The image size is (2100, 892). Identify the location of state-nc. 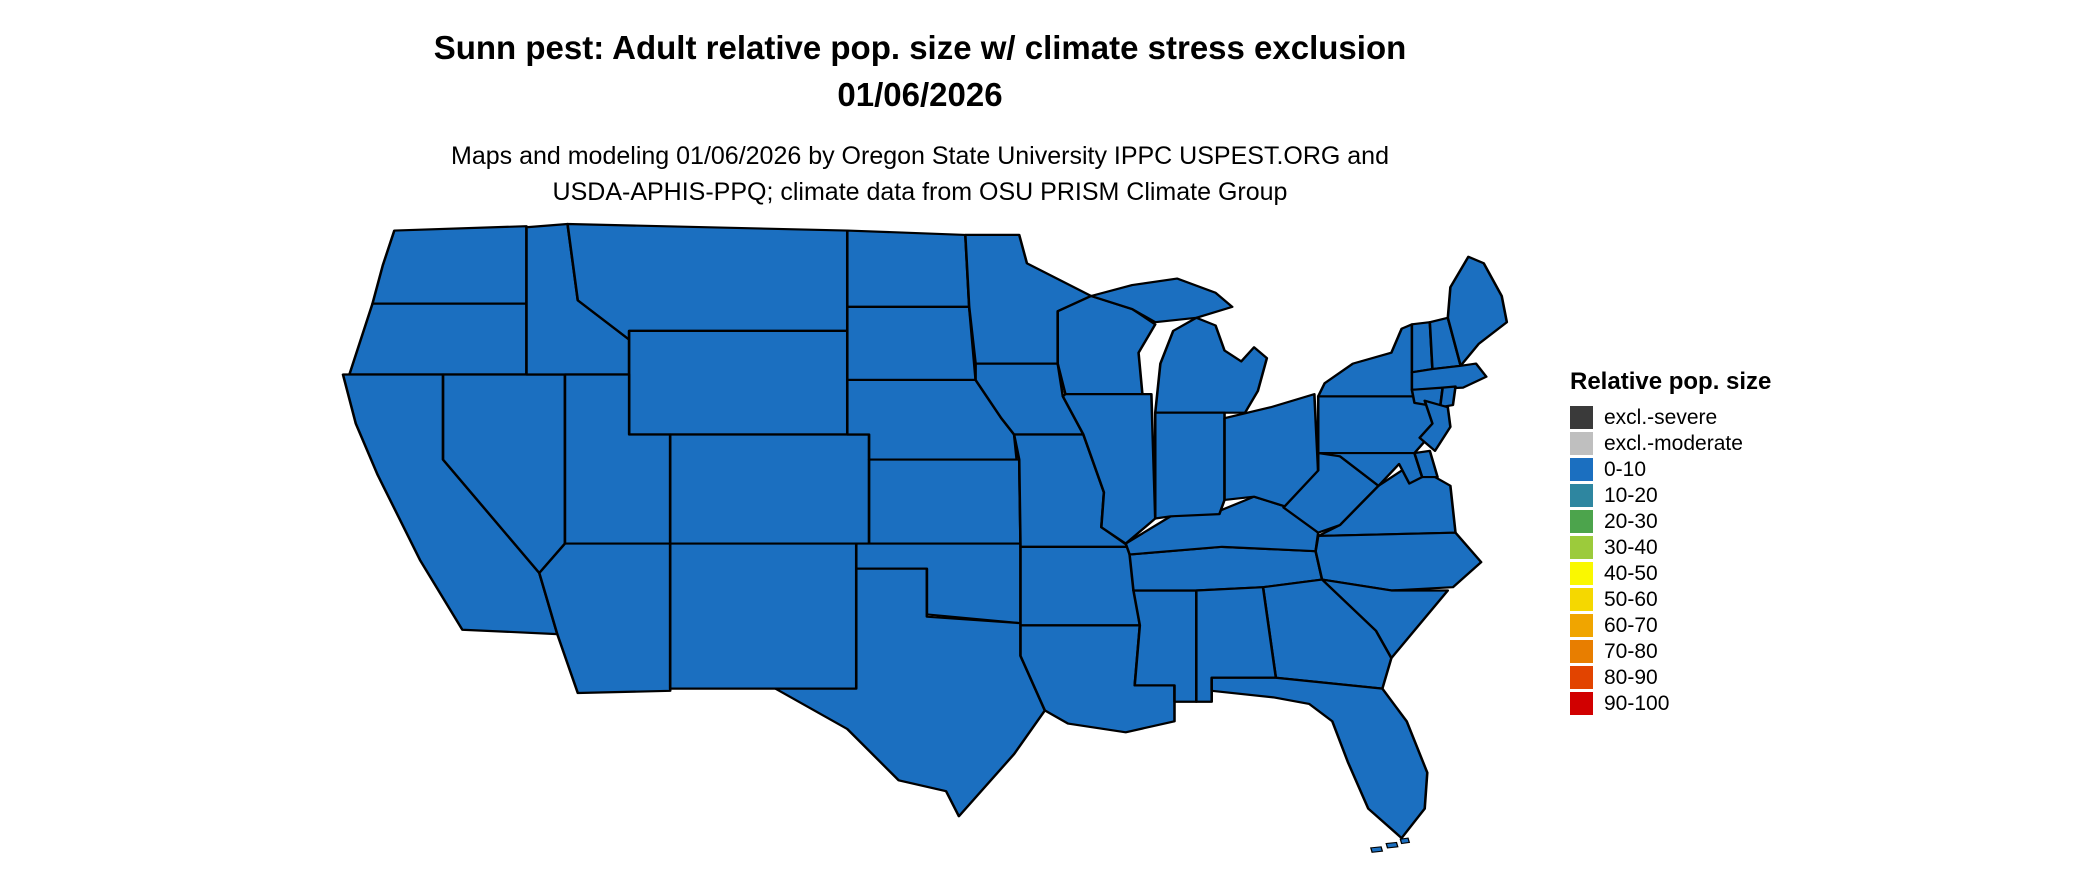
(1398, 561).